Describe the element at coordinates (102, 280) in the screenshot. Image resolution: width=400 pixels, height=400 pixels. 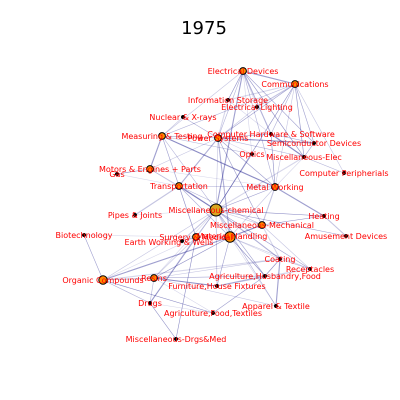
I see `node-label-organic-compounds: Organic Compounds` at that location.